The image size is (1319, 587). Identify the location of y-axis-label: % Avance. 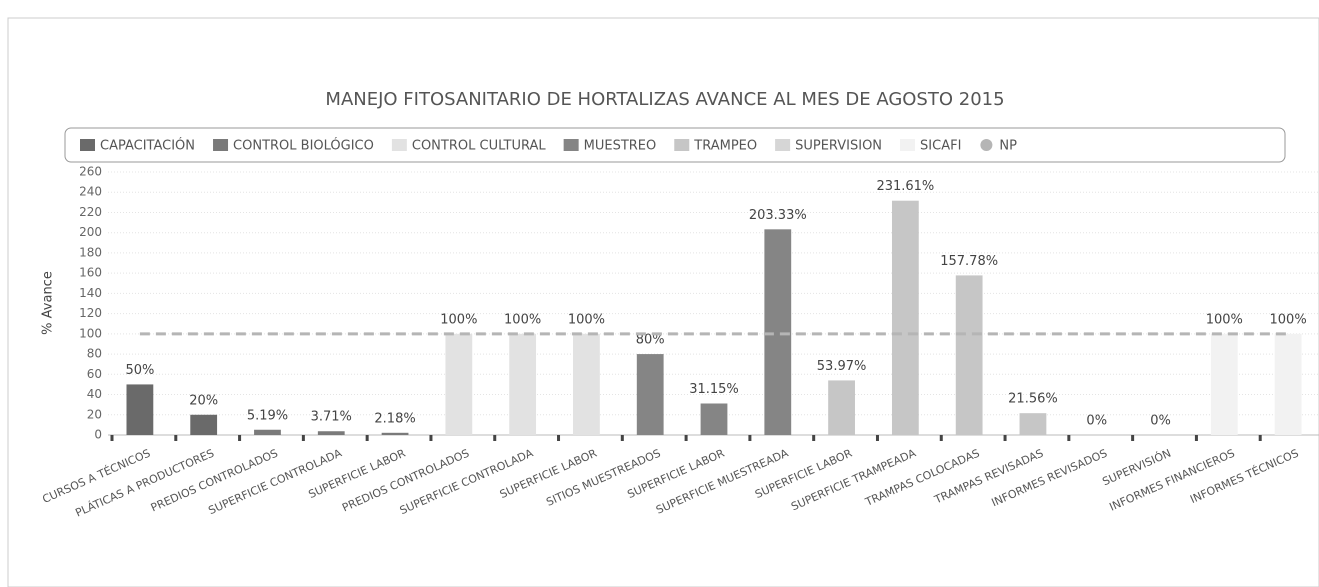
(48, 303).